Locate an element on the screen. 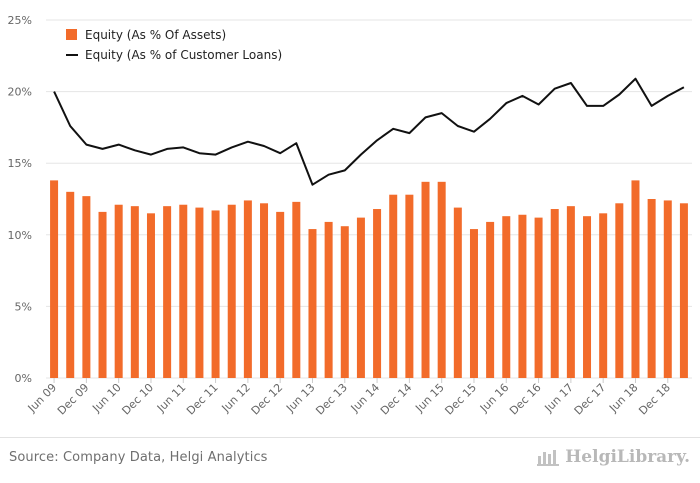 The width and height of the screenshot is (700, 483). x-tick-label: Dec 09 is located at coordinates (73, 399).